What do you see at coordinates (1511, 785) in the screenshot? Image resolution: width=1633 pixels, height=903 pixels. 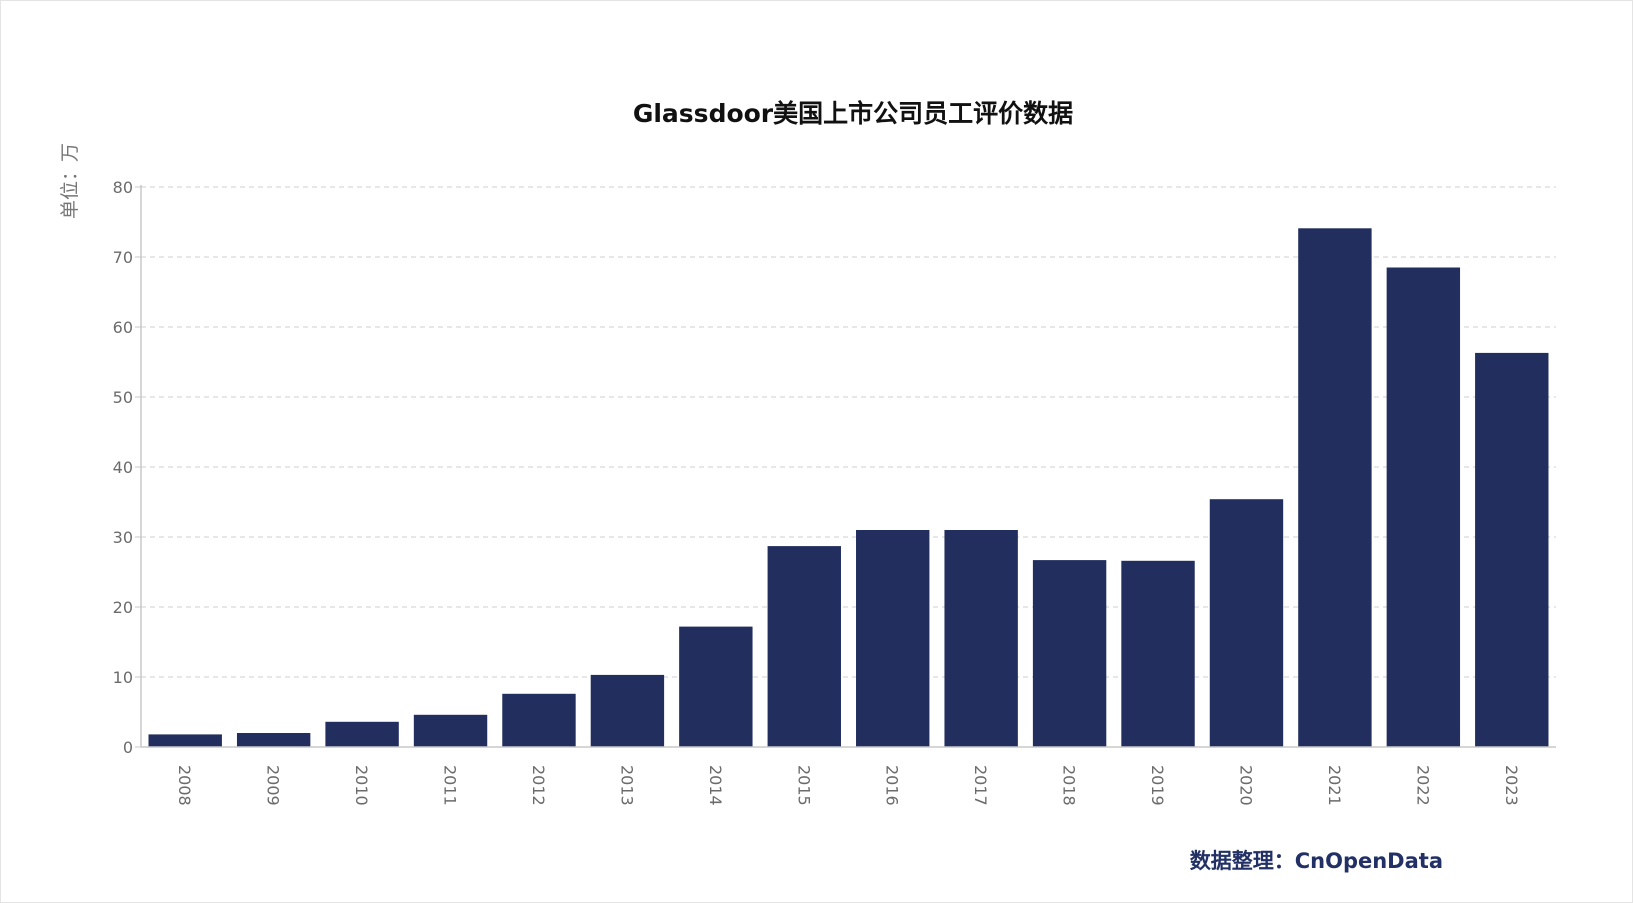 I see `x-tick-label: 2023` at bounding box center [1511, 785].